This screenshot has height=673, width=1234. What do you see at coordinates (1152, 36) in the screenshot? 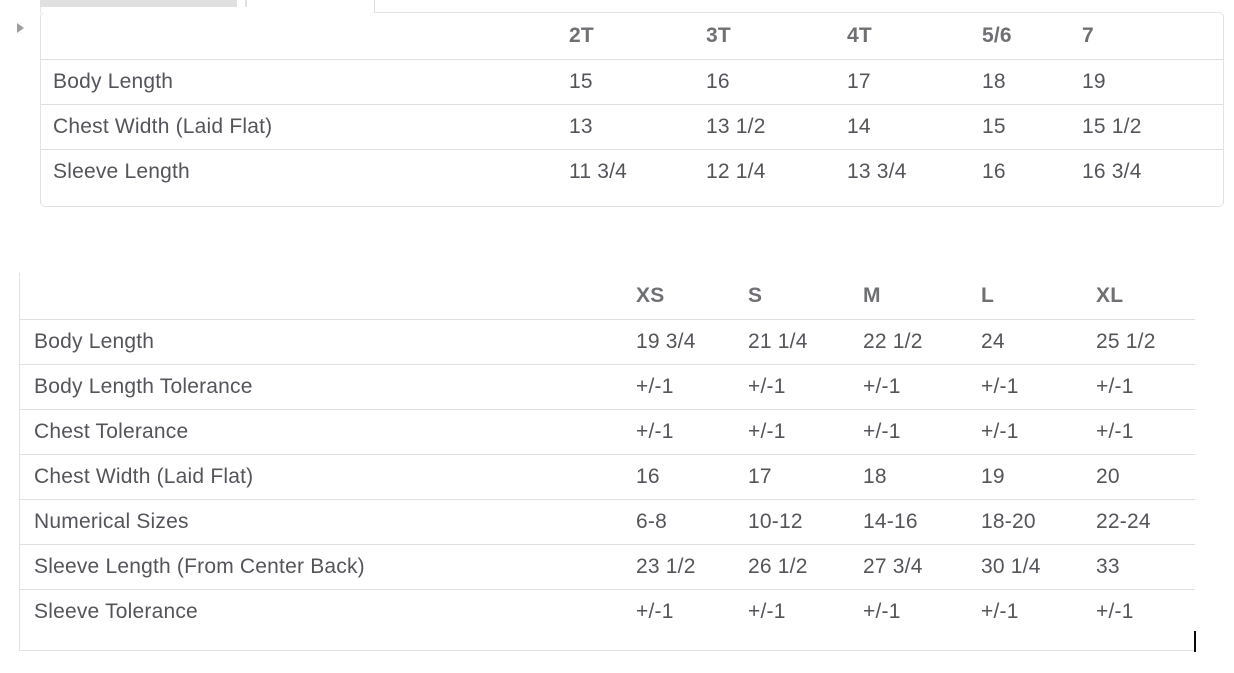
I see `column-header: 7` at bounding box center [1152, 36].